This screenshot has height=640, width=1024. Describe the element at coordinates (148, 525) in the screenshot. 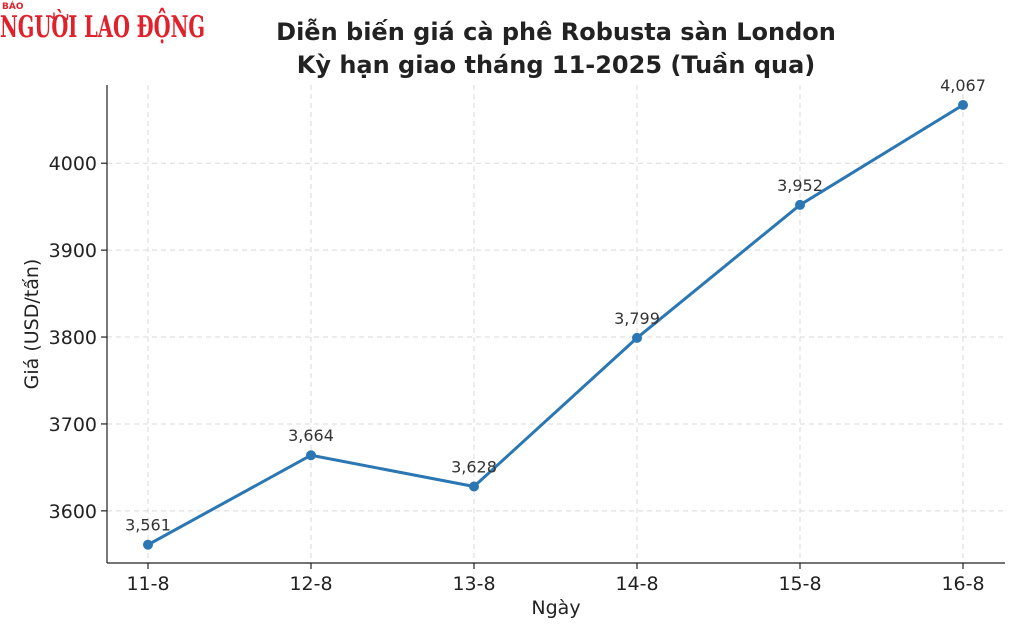

I see `data-label: 3,561` at that location.